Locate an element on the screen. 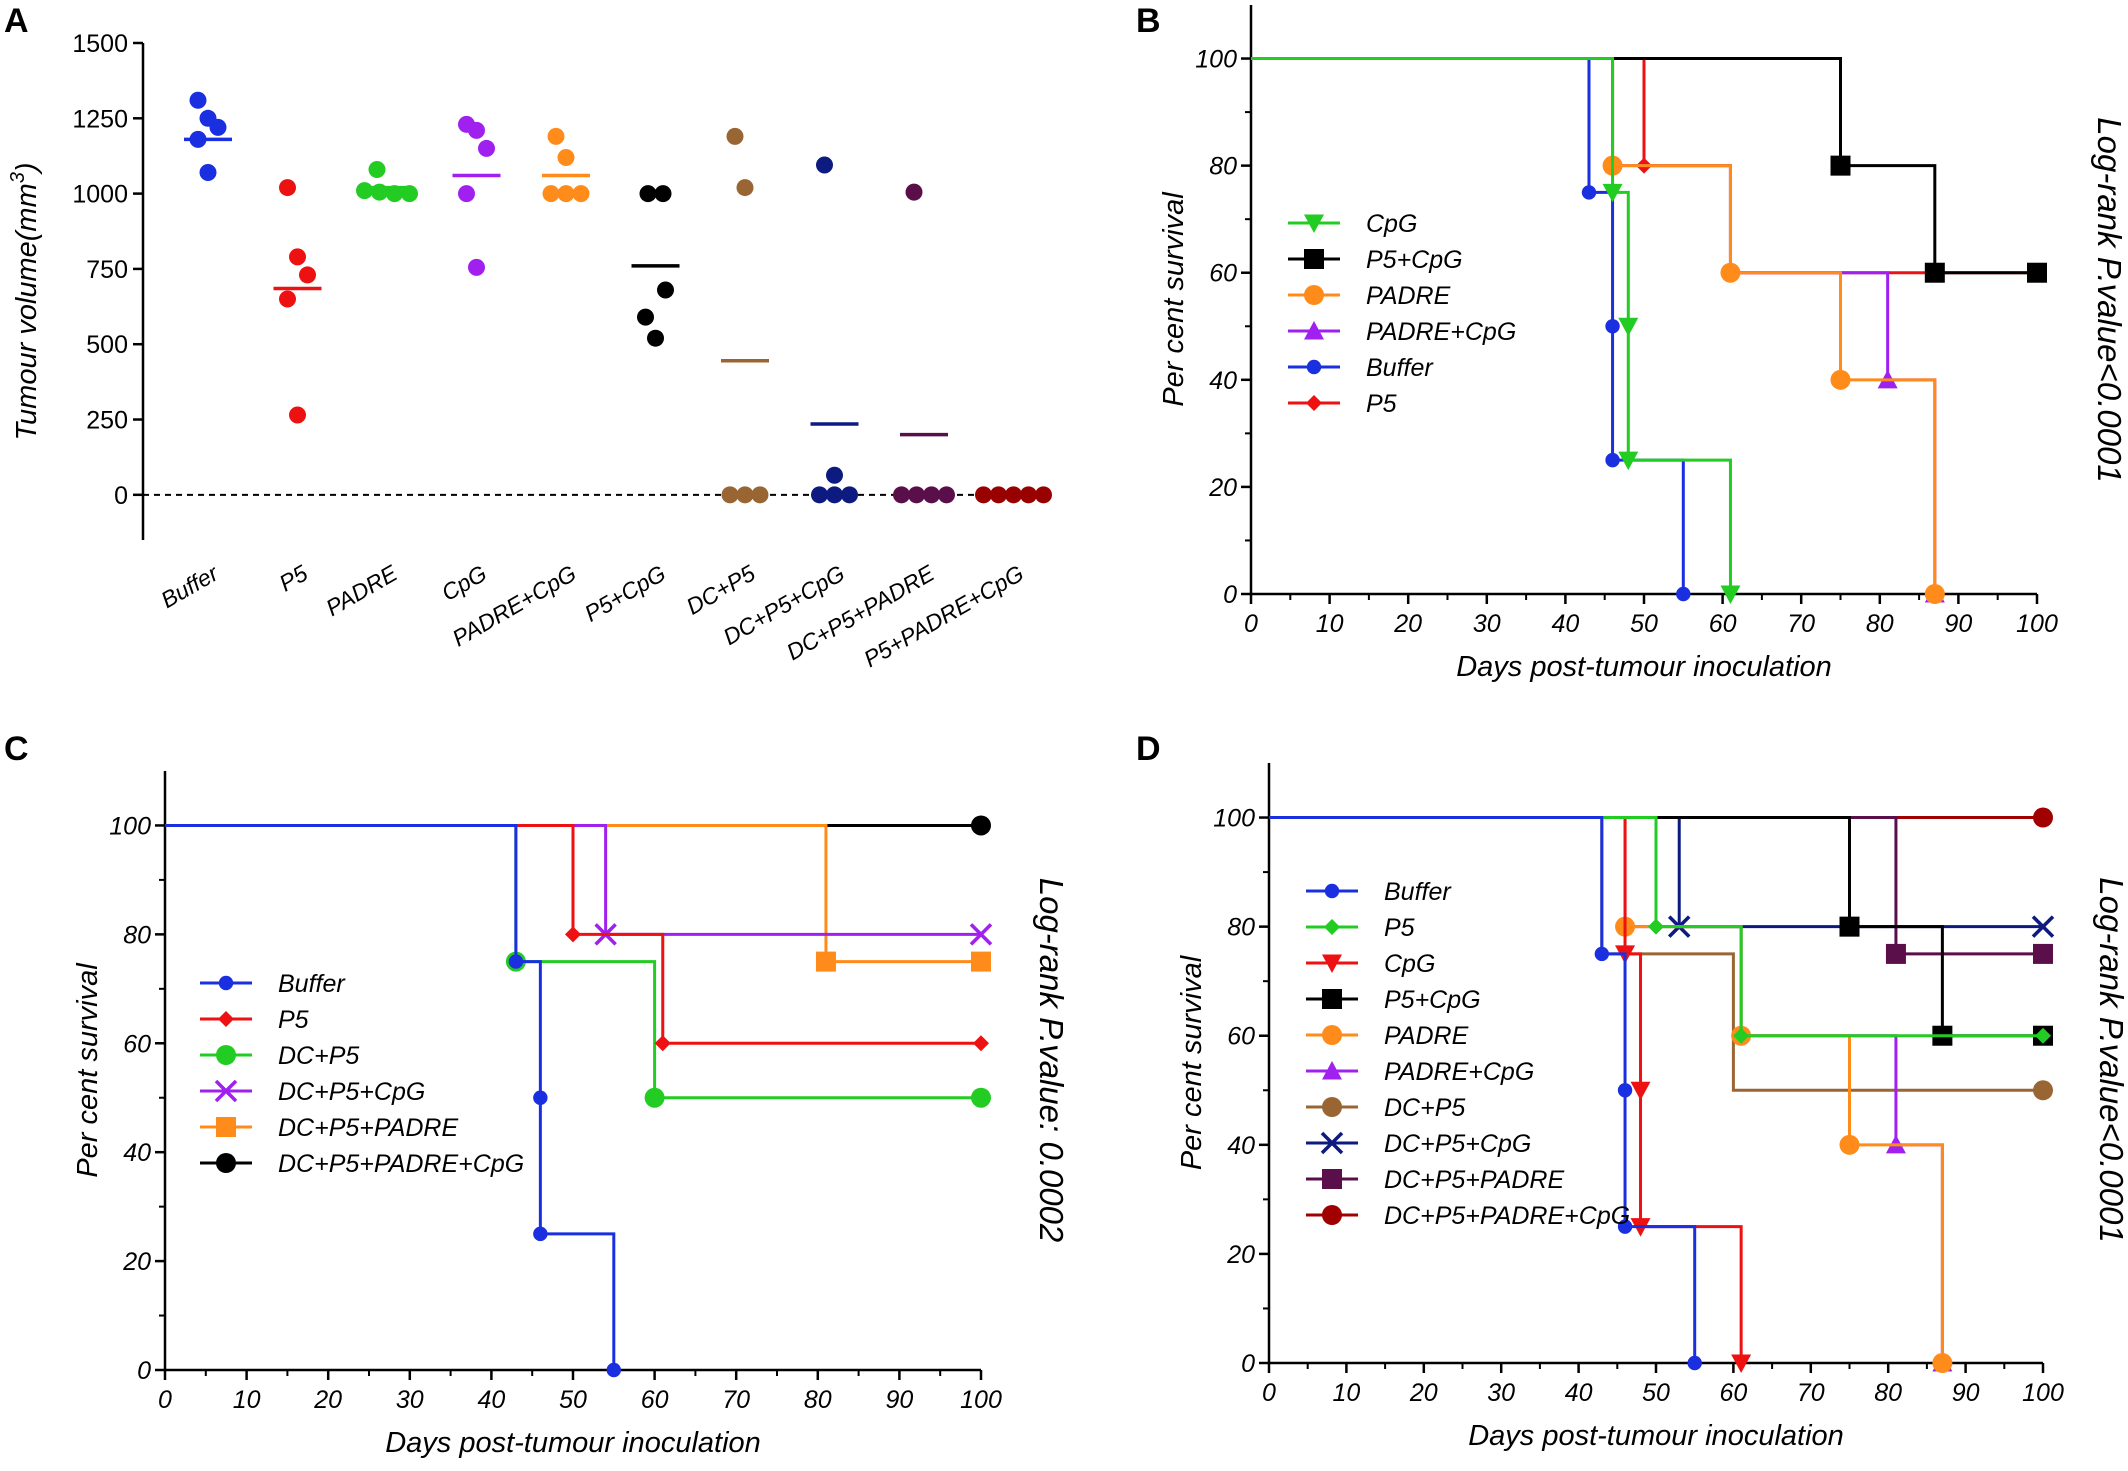  series-P5+CpG is located at coordinates (655, 266).